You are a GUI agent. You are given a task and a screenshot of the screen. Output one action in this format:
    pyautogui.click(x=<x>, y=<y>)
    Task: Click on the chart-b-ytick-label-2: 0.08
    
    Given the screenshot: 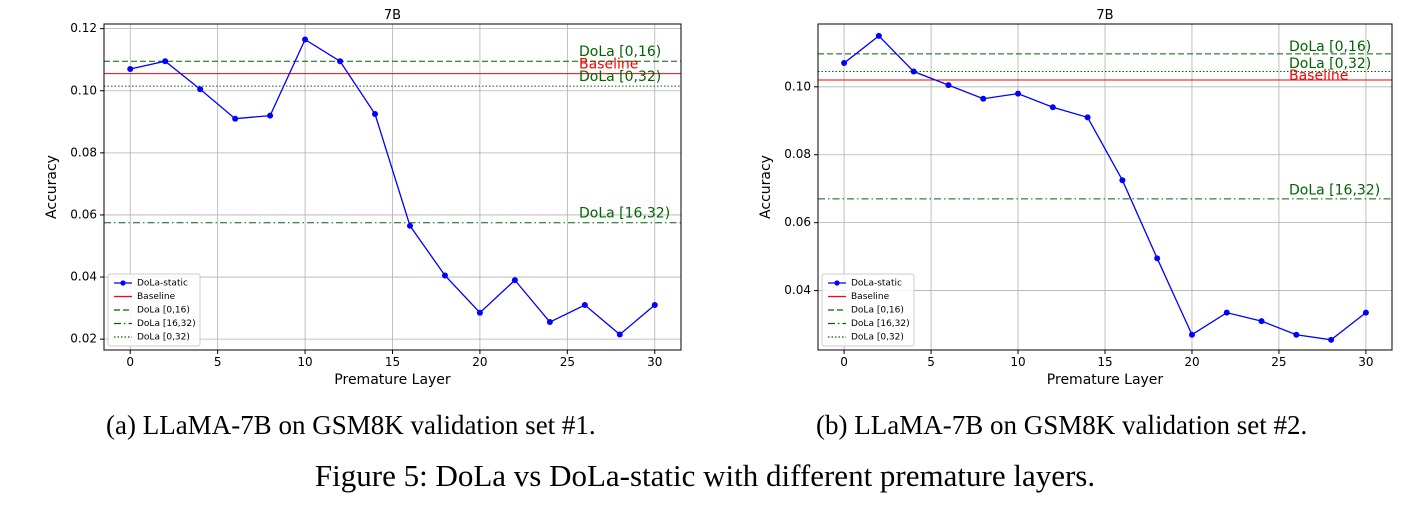 What is the action you would take?
    pyautogui.click(x=797, y=154)
    